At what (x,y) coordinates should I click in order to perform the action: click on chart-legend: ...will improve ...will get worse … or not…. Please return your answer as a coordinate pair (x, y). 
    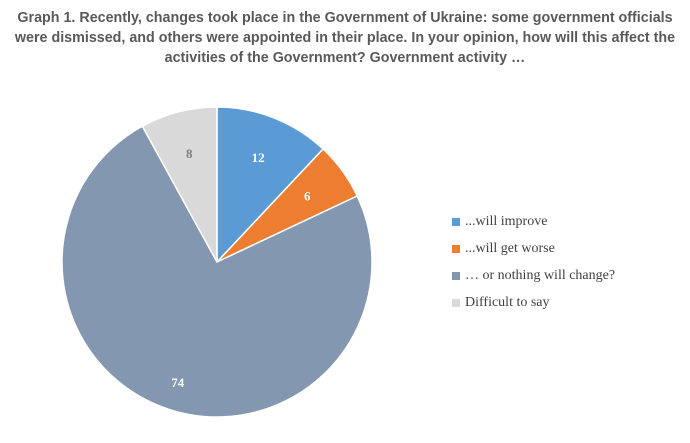
    Looking at the image, I should click on (533, 262).